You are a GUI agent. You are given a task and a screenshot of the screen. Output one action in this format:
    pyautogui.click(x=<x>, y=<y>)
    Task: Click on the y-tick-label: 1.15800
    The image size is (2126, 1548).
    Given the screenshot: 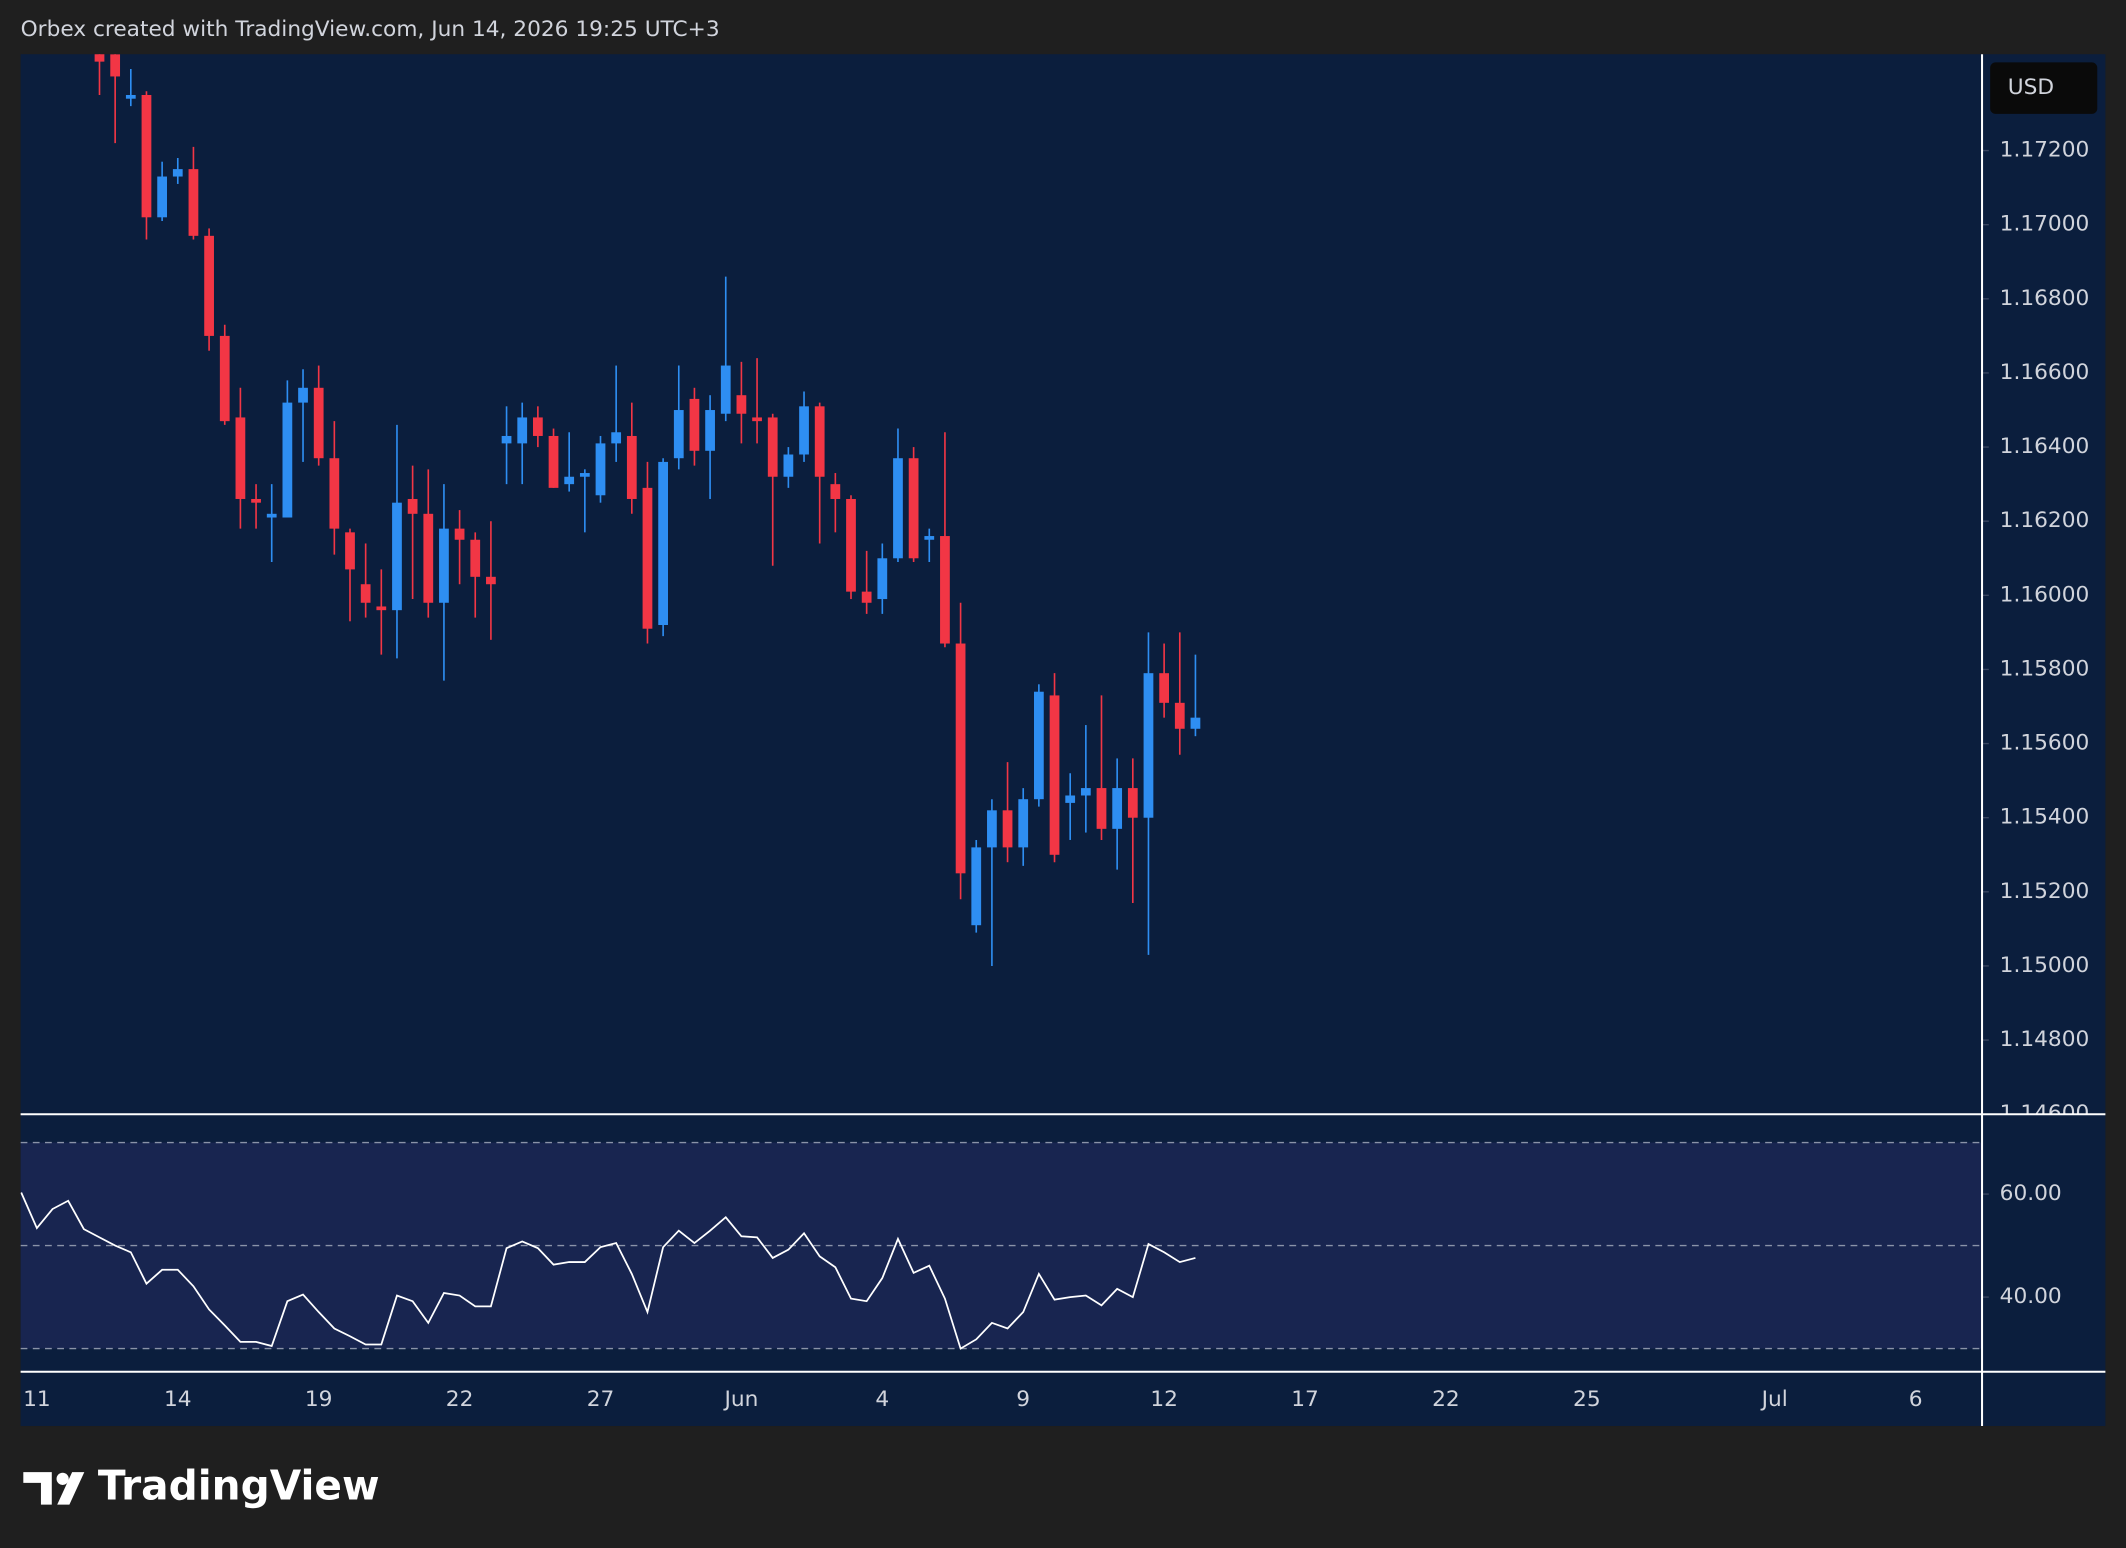 What is the action you would take?
    pyautogui.click(x=2045, y=668)
    